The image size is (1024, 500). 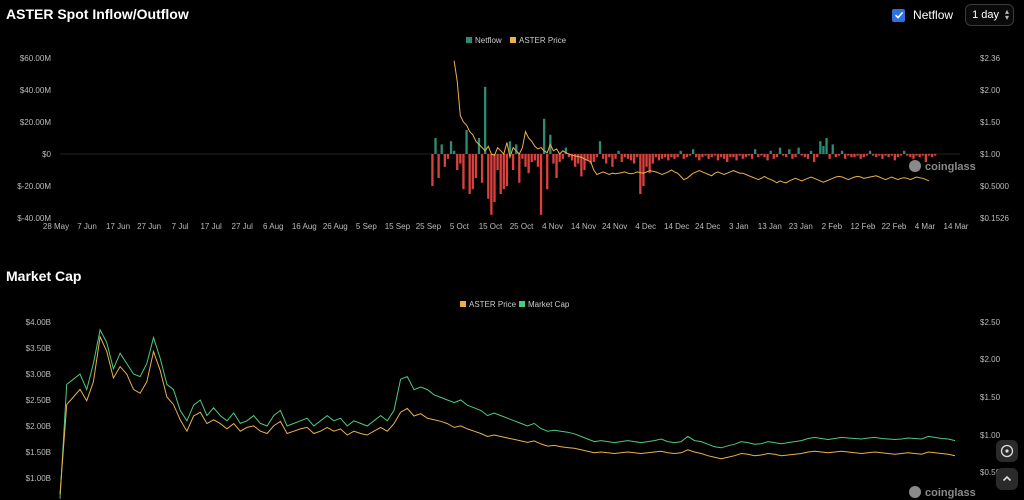 What do you see at coordinates (1007, 451) in the screenshot?
I see `help-button` at bounding box center [1007, 451].